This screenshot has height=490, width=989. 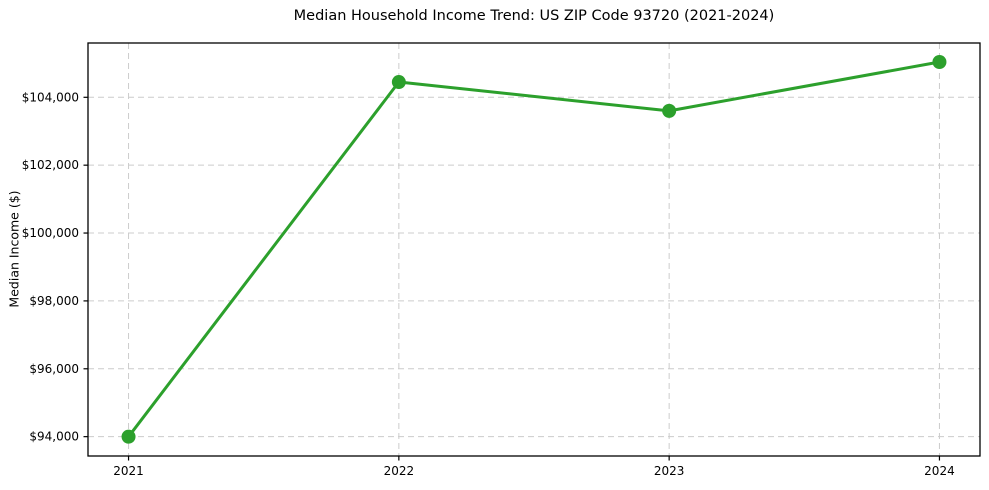 What do you see at coordinates (54, 437) in the screenshot?
I see `y-tick-label: $94,000` at bounding box center [54, 437].